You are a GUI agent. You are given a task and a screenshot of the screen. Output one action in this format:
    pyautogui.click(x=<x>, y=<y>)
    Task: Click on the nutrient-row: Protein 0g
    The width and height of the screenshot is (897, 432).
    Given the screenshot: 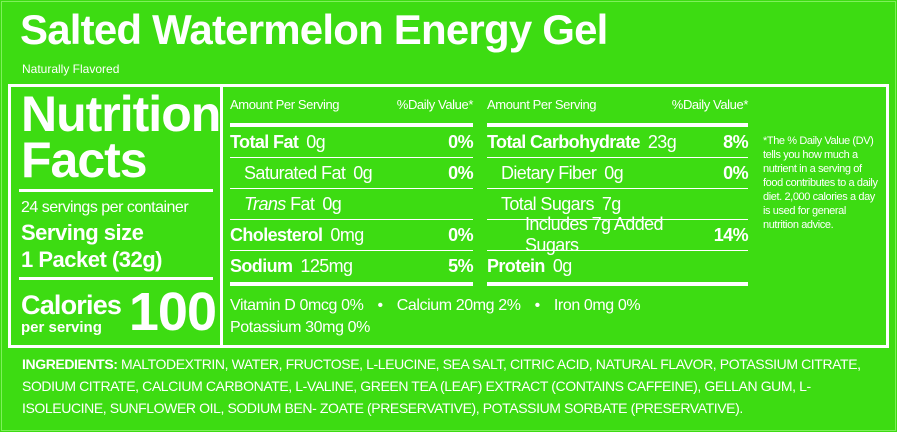 What is the action you would take?
    pyautogui.click(x=617, y=266)
    